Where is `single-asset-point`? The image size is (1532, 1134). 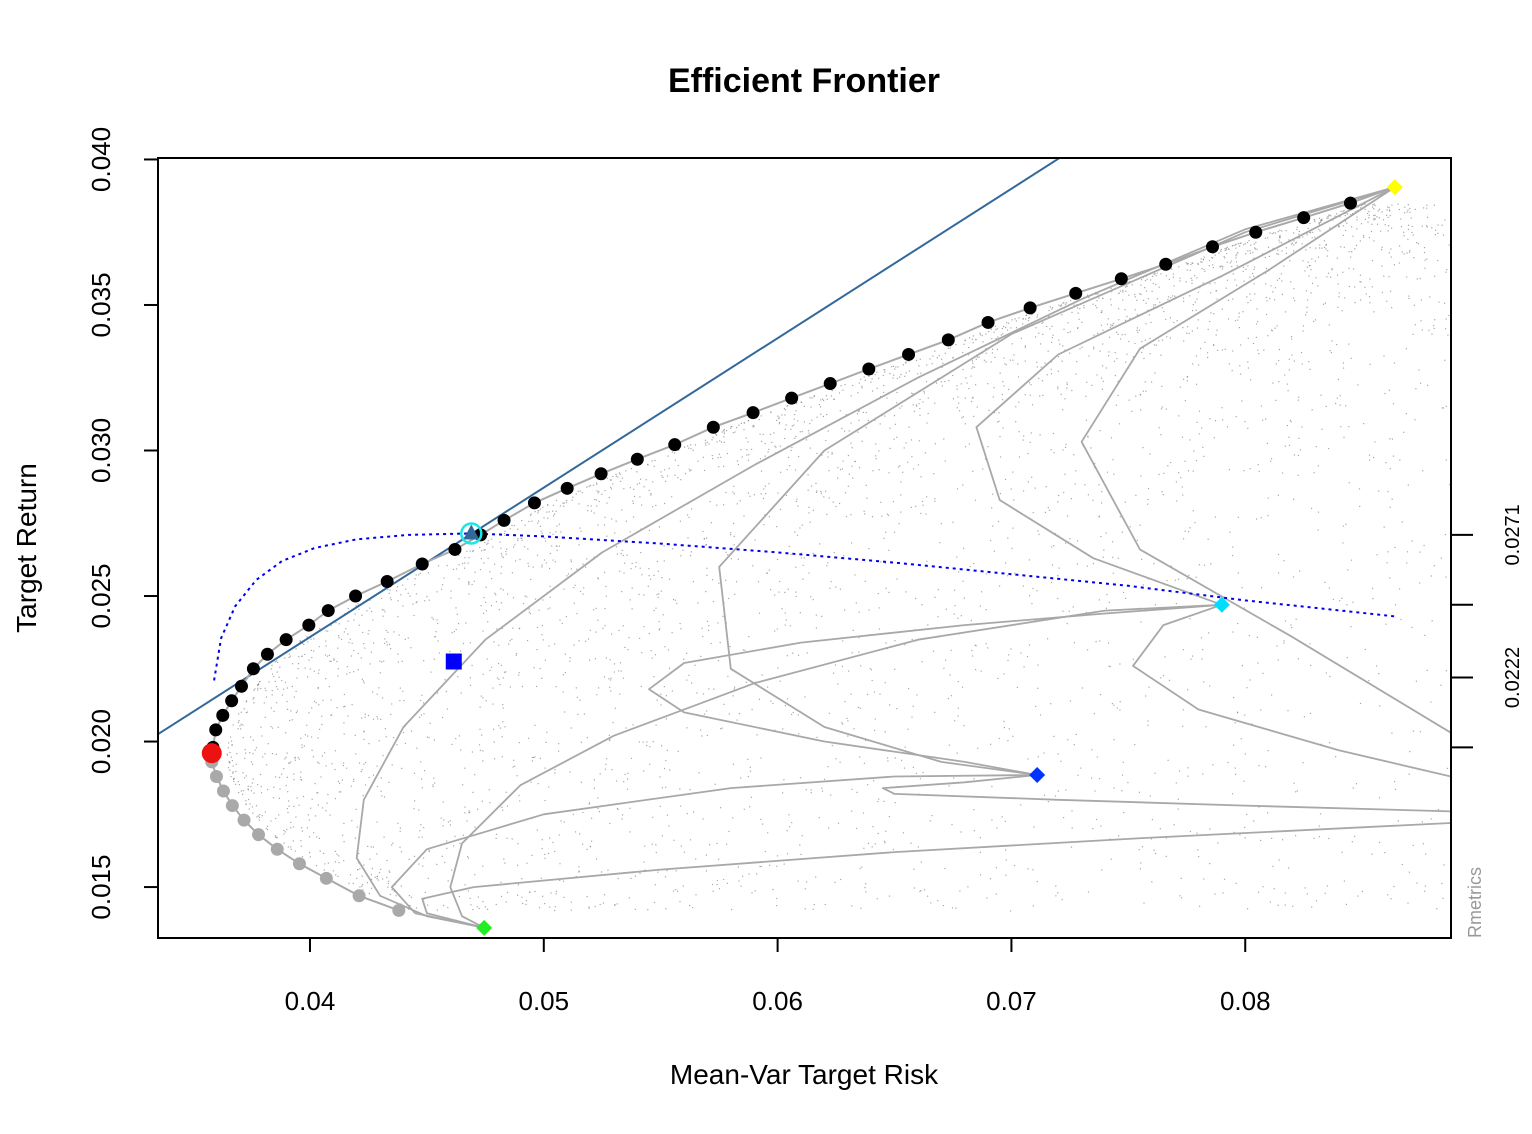 single-asset-point is located at coordinates (1394, 187).